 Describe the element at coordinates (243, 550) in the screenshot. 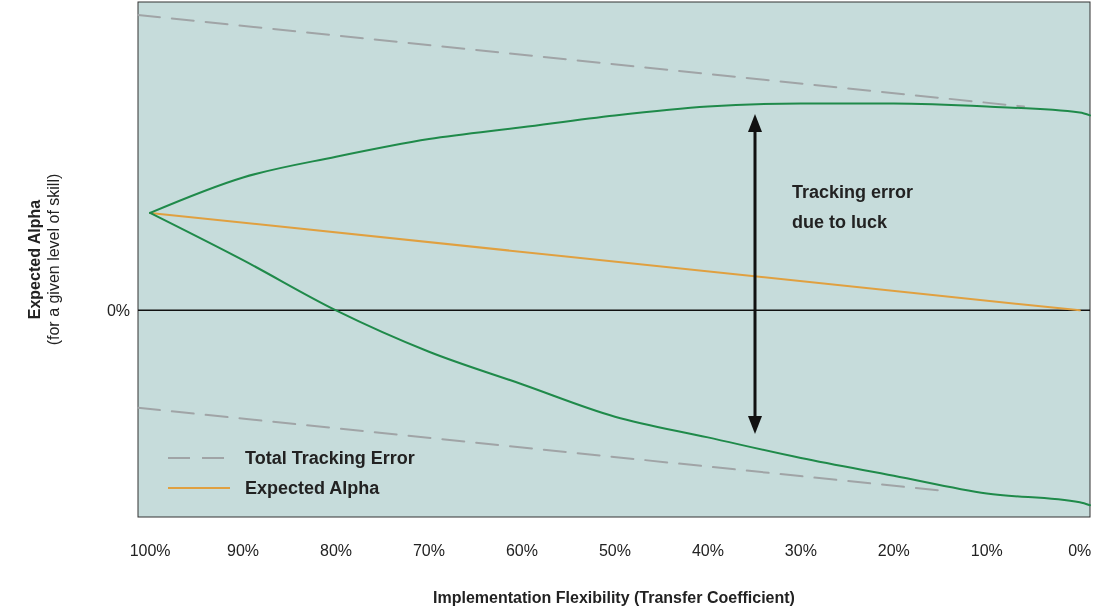

I see `x-tick-label: 90%` at that location.